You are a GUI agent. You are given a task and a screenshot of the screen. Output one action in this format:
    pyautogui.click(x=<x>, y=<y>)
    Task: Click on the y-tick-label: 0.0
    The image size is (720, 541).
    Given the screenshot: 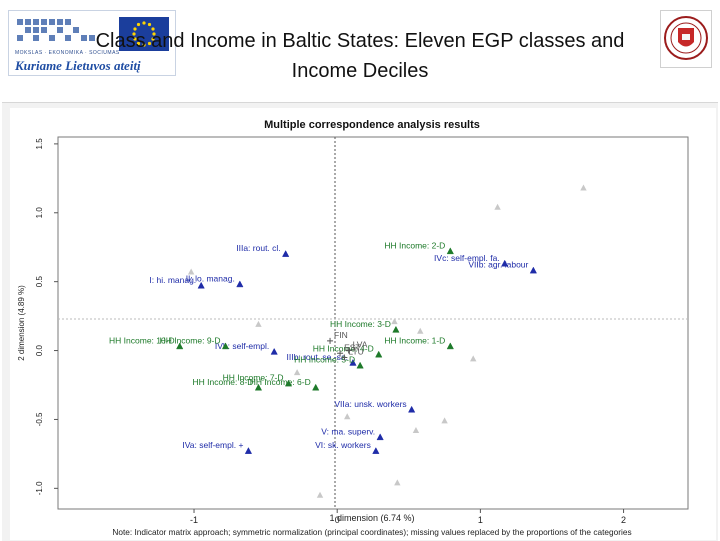 What is the action you would take?
    pyautogui.click(x=39, y=350)
    